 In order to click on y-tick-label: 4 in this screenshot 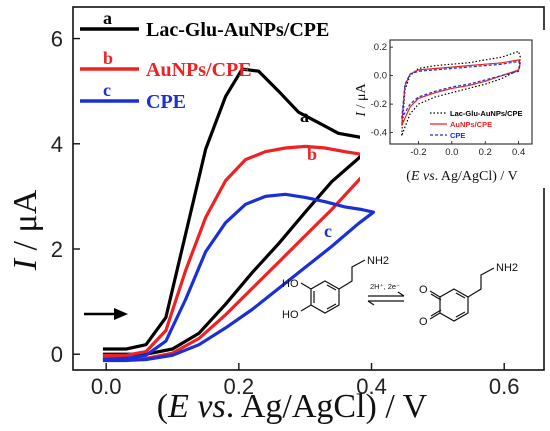, I will do `click(57, 144)`.